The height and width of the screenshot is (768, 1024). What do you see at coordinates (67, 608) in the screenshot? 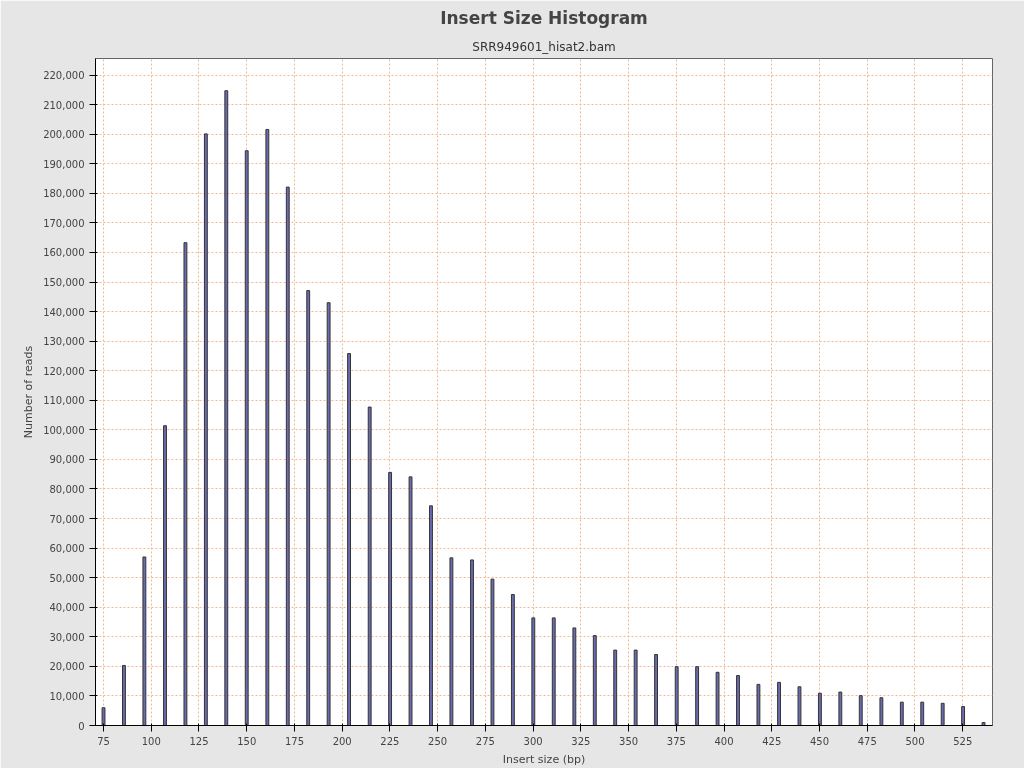
I see `y-tick-label: 40,000` at bounding box center [67, 608].